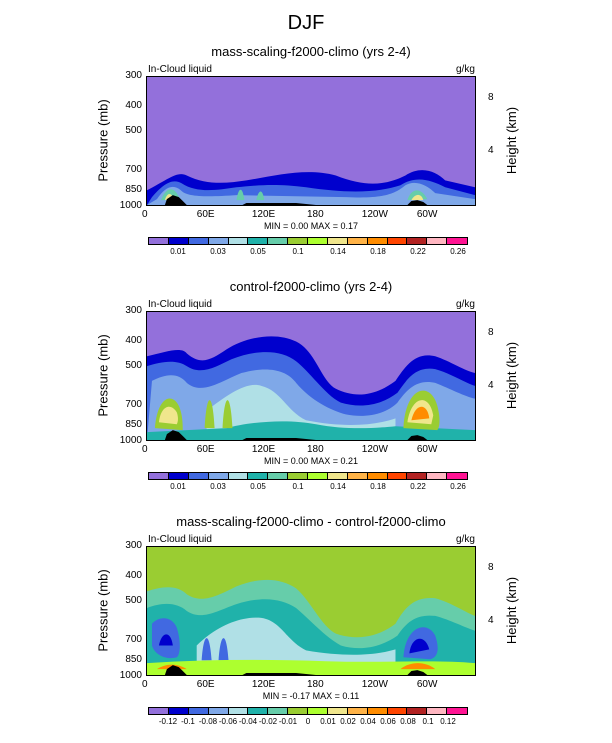 The height and width of the screenshot is (743, 612). Describe the element at coordinates (178, 486) in the screenshot. I see `colorbar-label: 0.01` at that location.